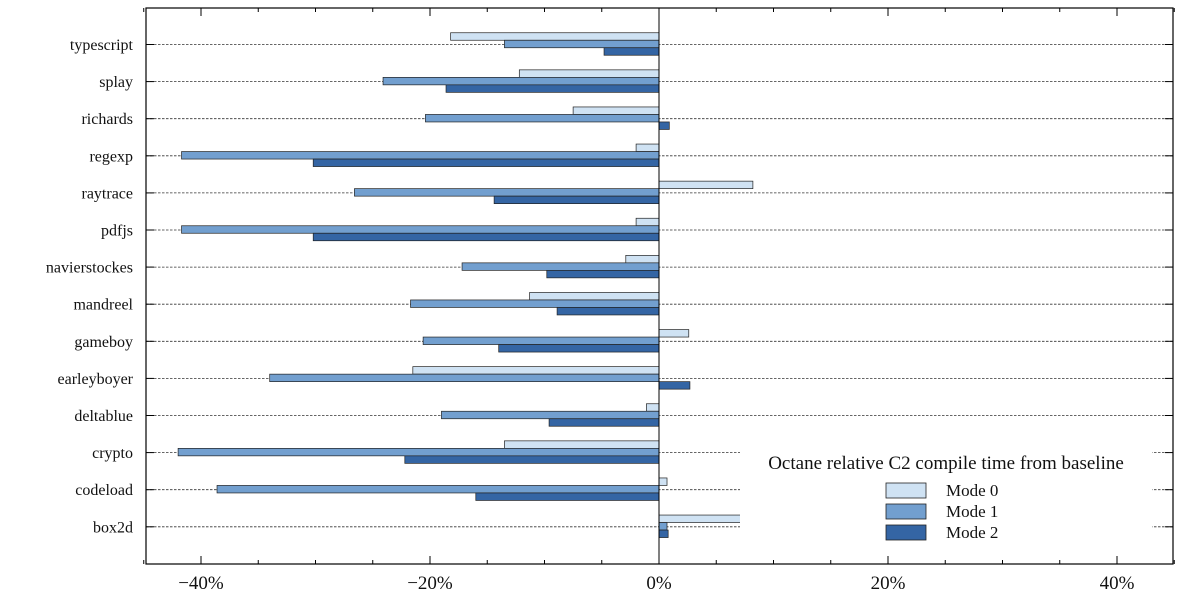  Describe the element at coordinates (113, 527) in the screenshot. I see `category-label-box2d: box2d` at that location.